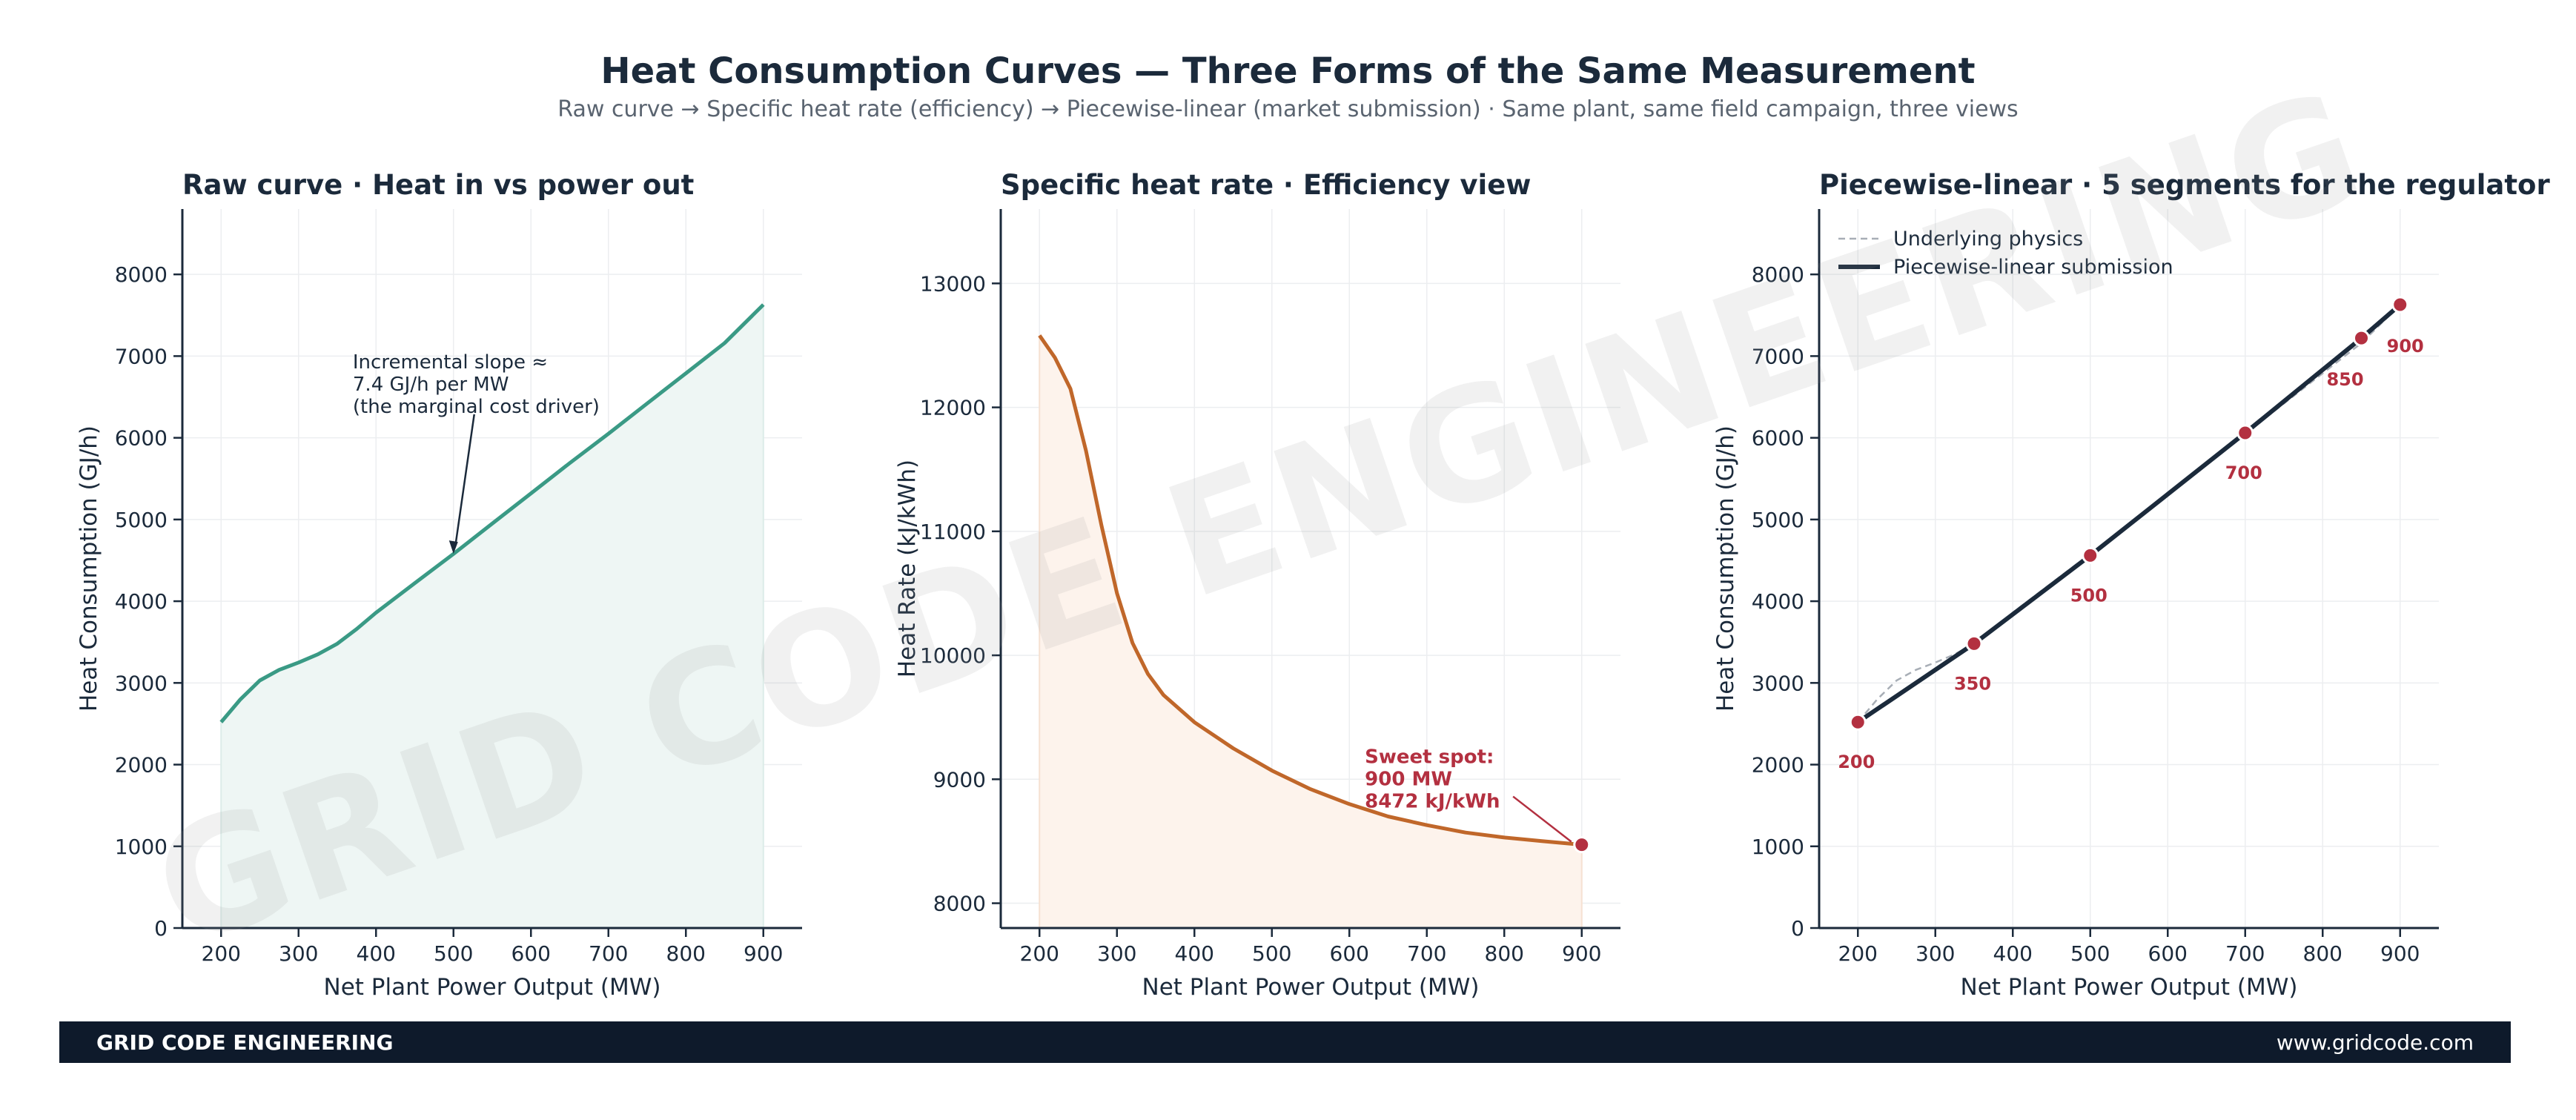  Describe the element at coordinates (2405, 346) in the screenshot. I see `breakpoint-label: 900` at that location.